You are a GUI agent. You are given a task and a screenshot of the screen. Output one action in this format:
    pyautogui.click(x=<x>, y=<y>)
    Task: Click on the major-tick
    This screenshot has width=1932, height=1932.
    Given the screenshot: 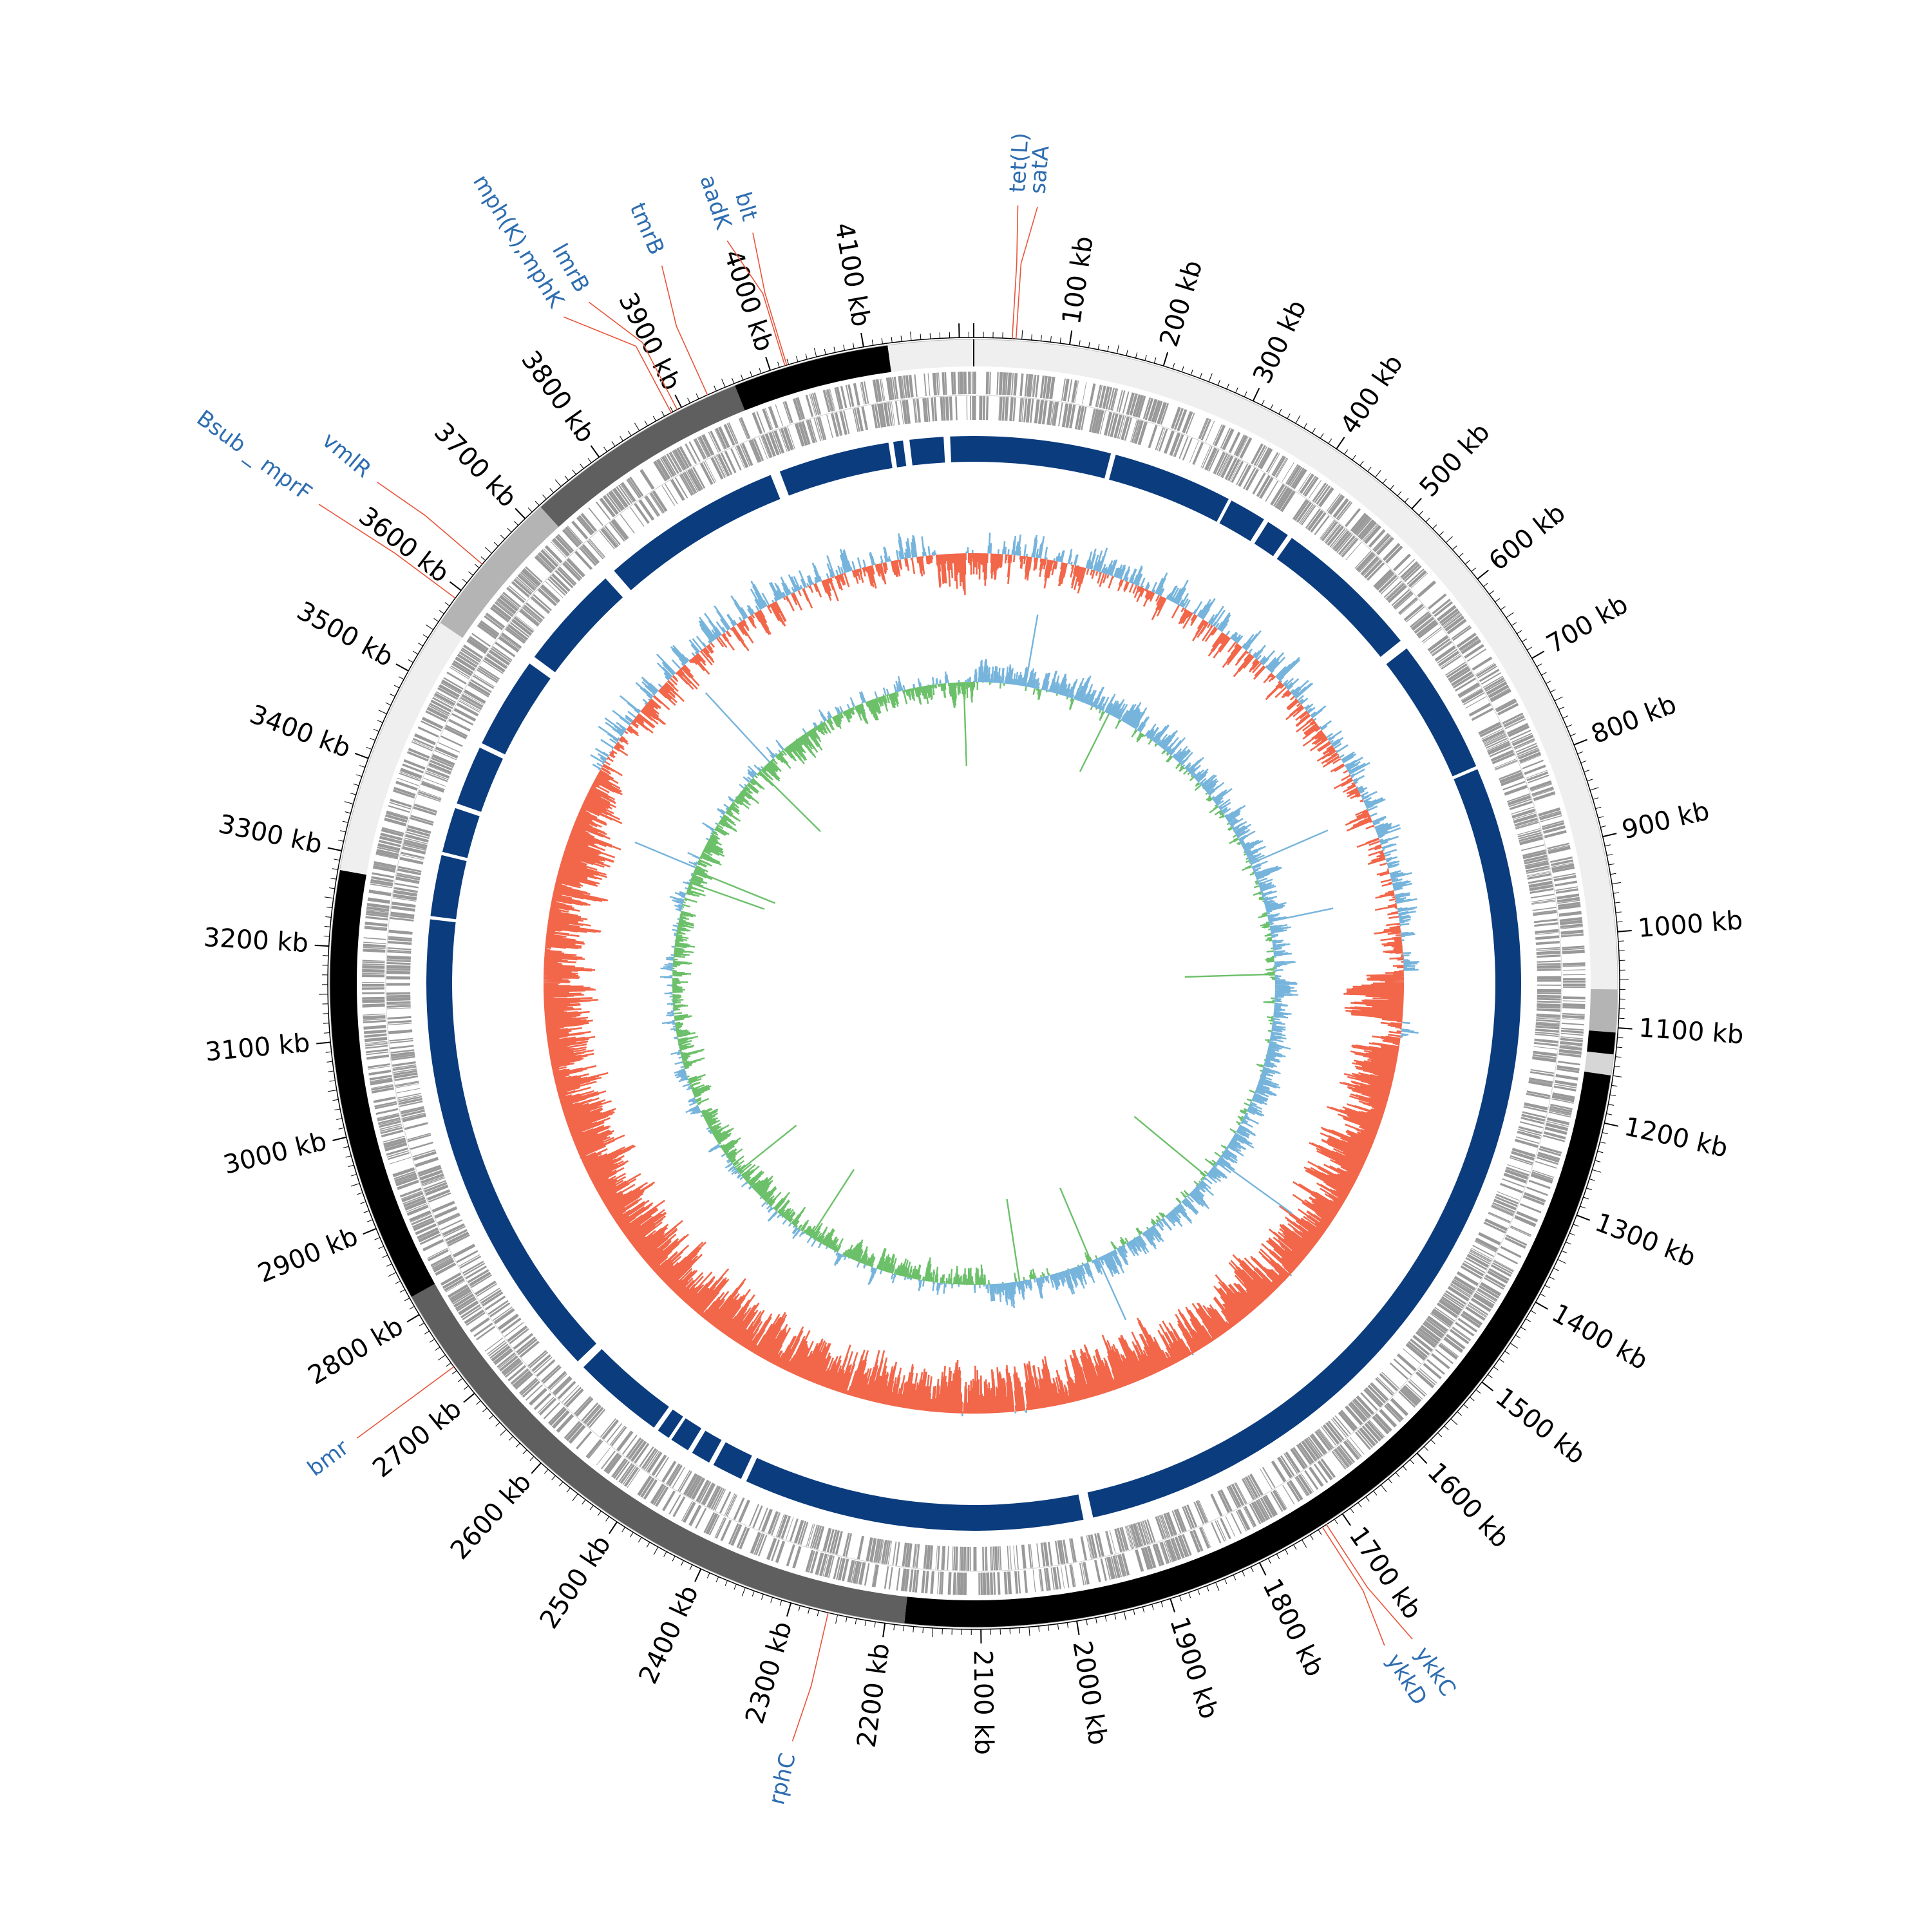 What is the action you would take?
    pyautogui.click(x=862, y=339)
    